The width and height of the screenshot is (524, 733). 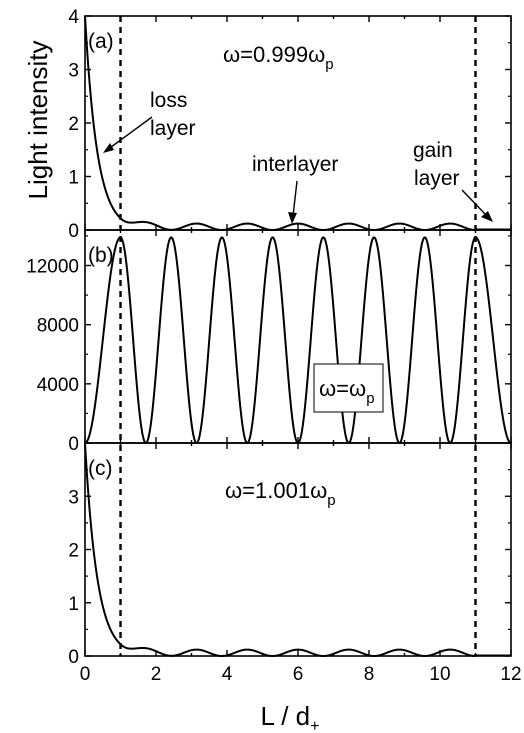 I want to click on y-tick-label-1-2: 8000, so click(x=58, y=326).